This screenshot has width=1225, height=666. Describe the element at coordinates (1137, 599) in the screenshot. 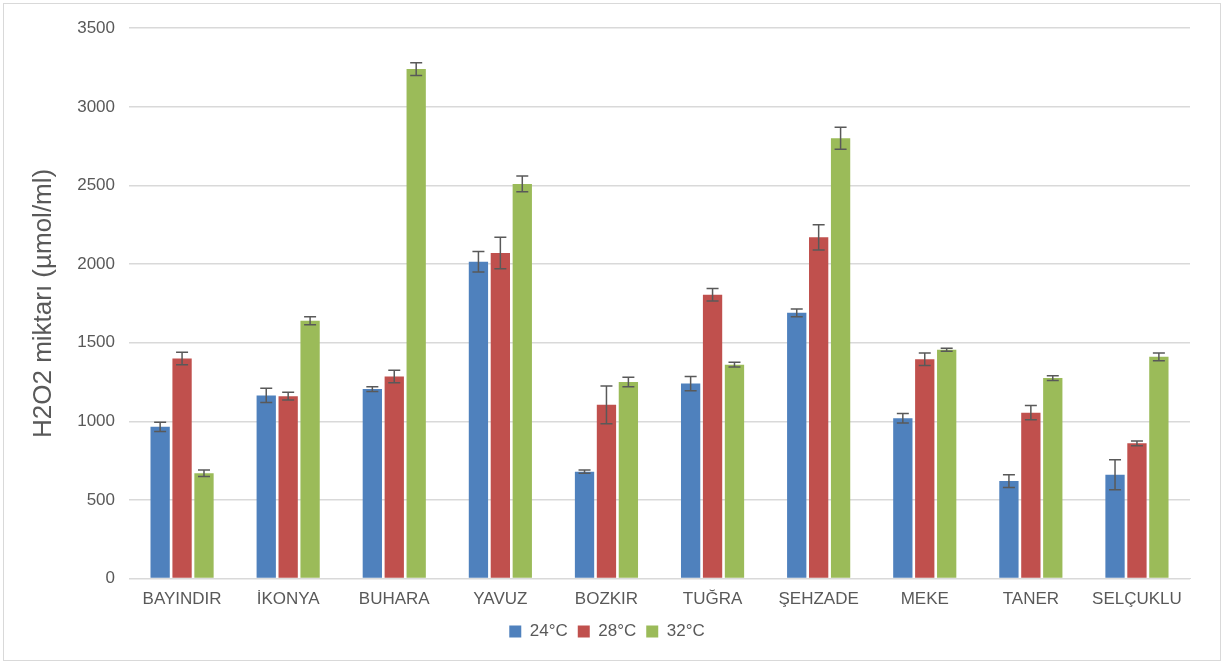

I see `x-tick-label: SELÇUKLU` at that location.